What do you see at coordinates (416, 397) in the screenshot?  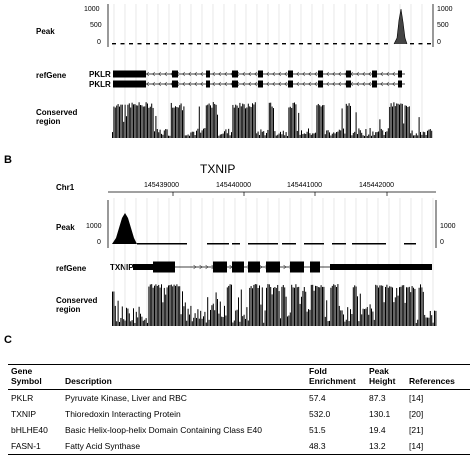 I see `reference: [14]` at bounding box center [416, 397].